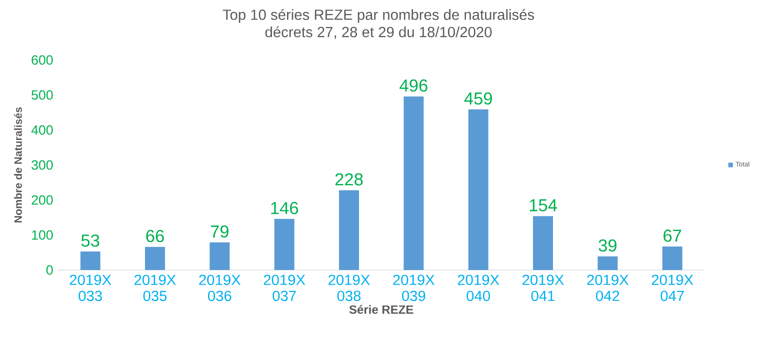 The height and width of the screenshot is (348, 757). What do you see at coordinates (479, 288) in the screenshot?
I see `x-tick-label: 2019X 040` at bounding box center [479, 288].